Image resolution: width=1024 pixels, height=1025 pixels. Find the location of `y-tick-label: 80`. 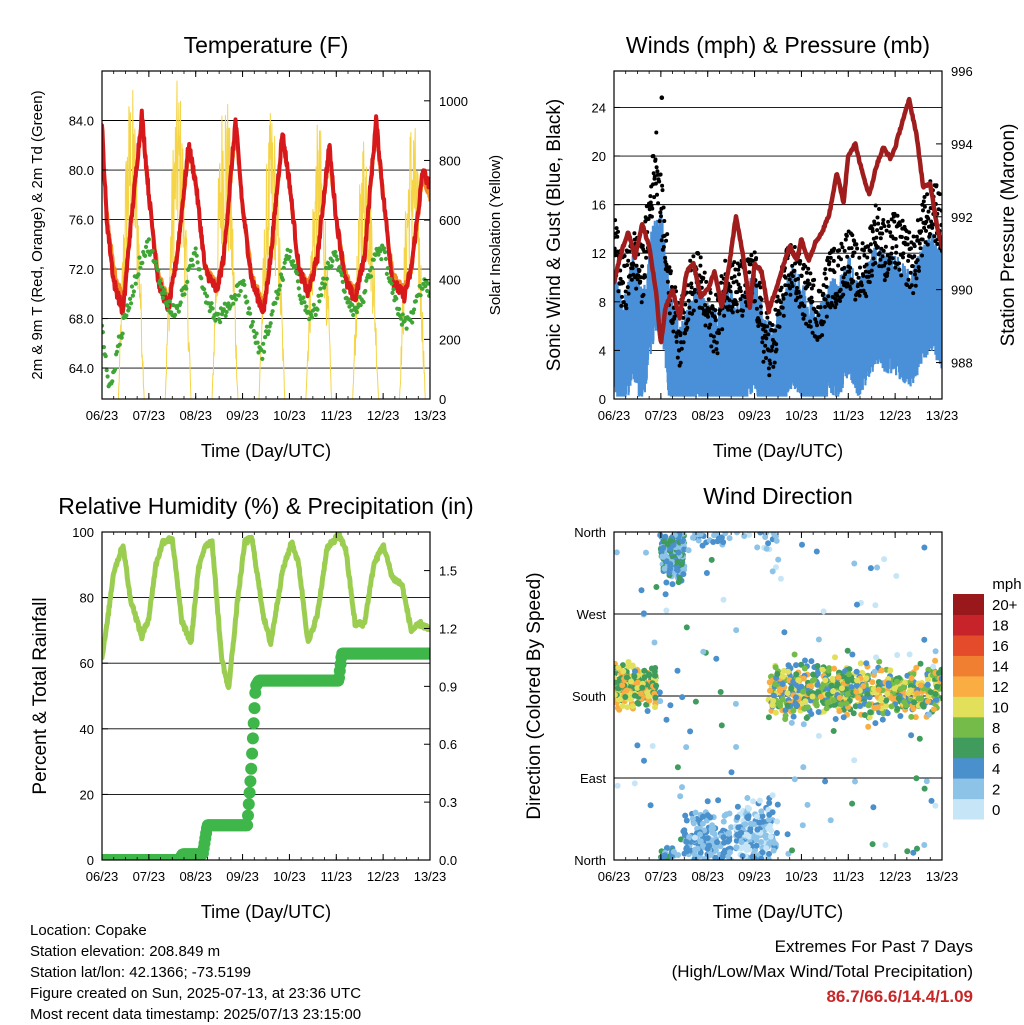

y-tick-label: 80 is located at coordinates (87, 598).